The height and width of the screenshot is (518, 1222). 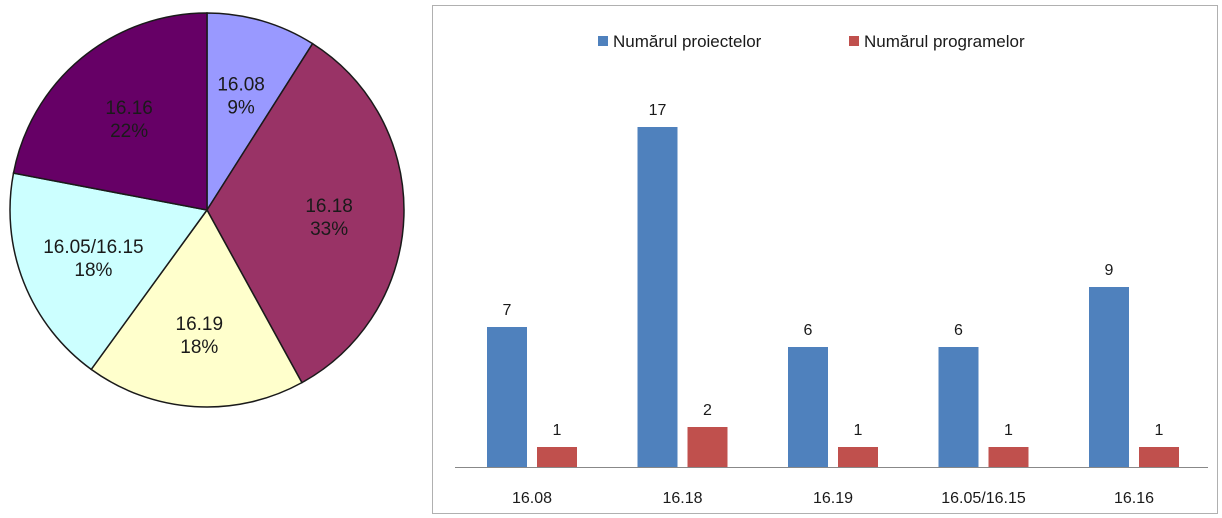 What do you see at coordinates (682, 498) in the screenshot?
I see `x-tick-label-16-18: 16.18` at bounding box center [682, 498].